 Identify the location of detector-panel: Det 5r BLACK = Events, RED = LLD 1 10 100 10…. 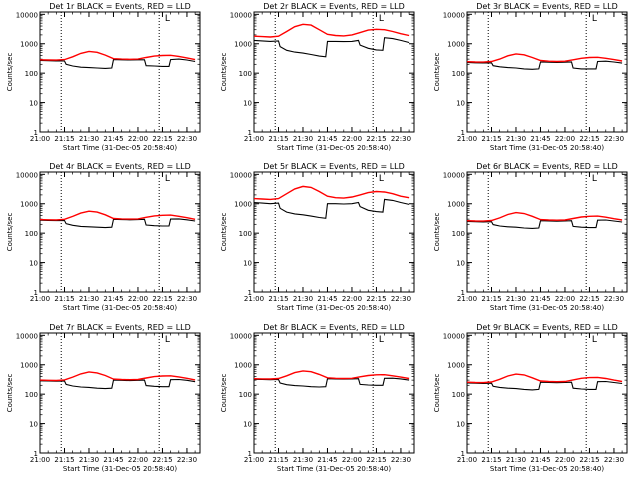
(317, 237).